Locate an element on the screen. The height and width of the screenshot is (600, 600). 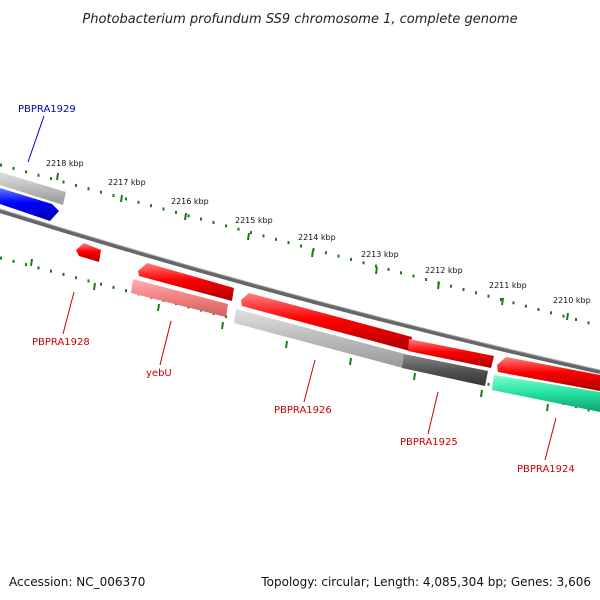
gene-bar-yebu is located at coordinates (179, 298).